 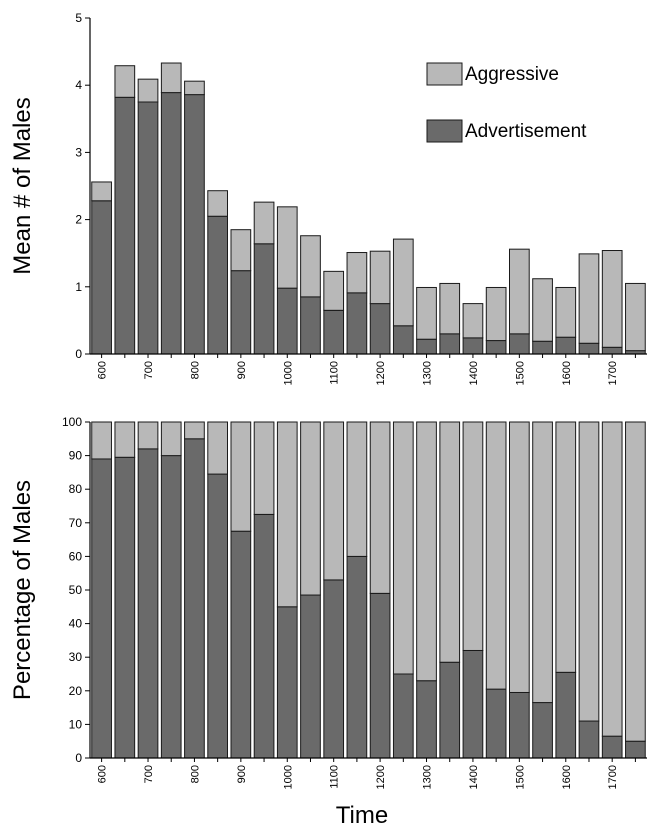 I want to click on x-tick-label: 1500, so click(x=520, y=373).